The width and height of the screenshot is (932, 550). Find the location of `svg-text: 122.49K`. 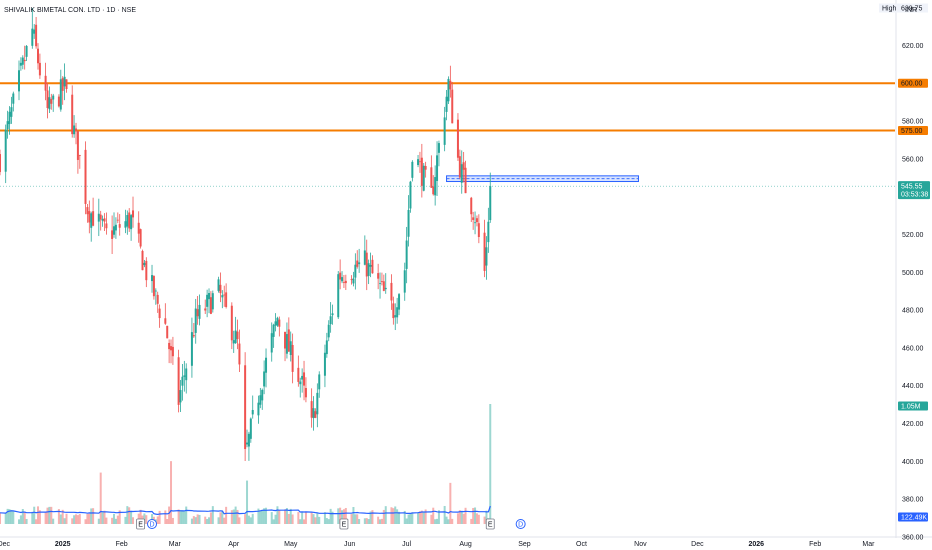

svg-text: 122.49K is located at coordinates (914, 518).